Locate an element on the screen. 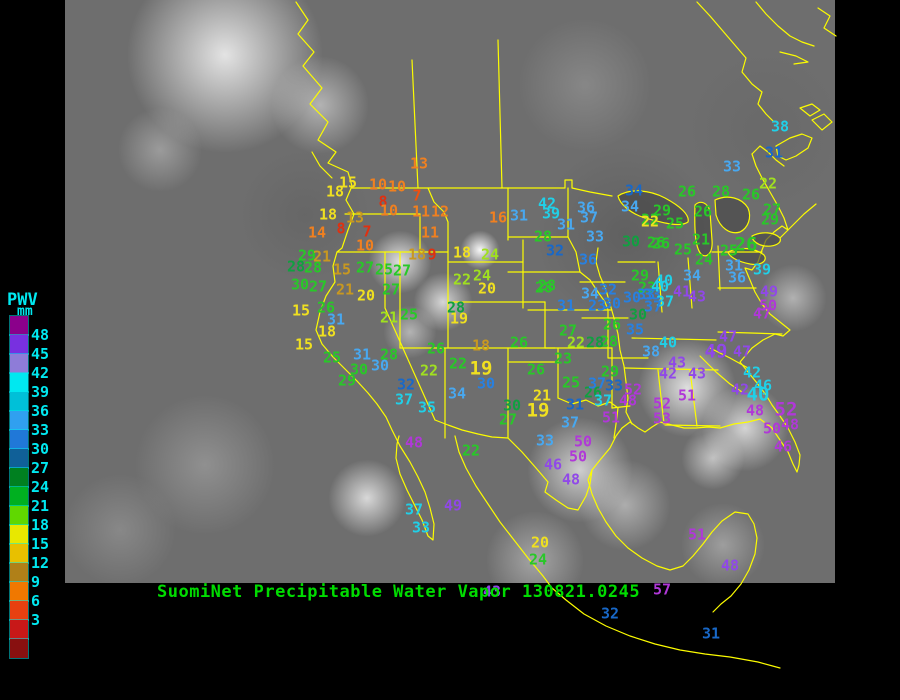  station-pwv-value: 29 is located at coordinates (640, 275).